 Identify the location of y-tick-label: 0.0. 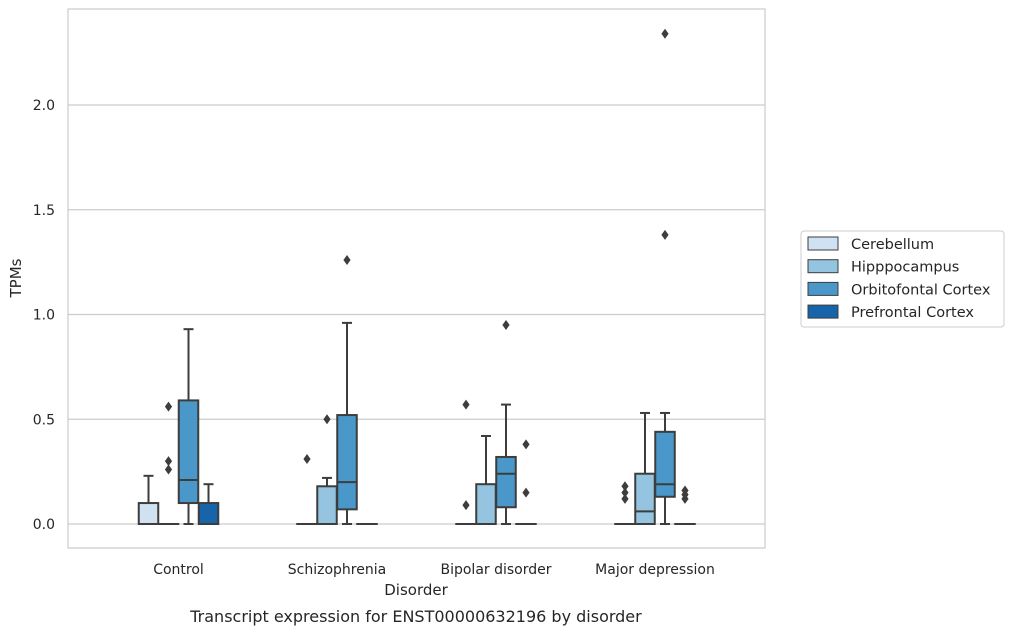
(44, 525).